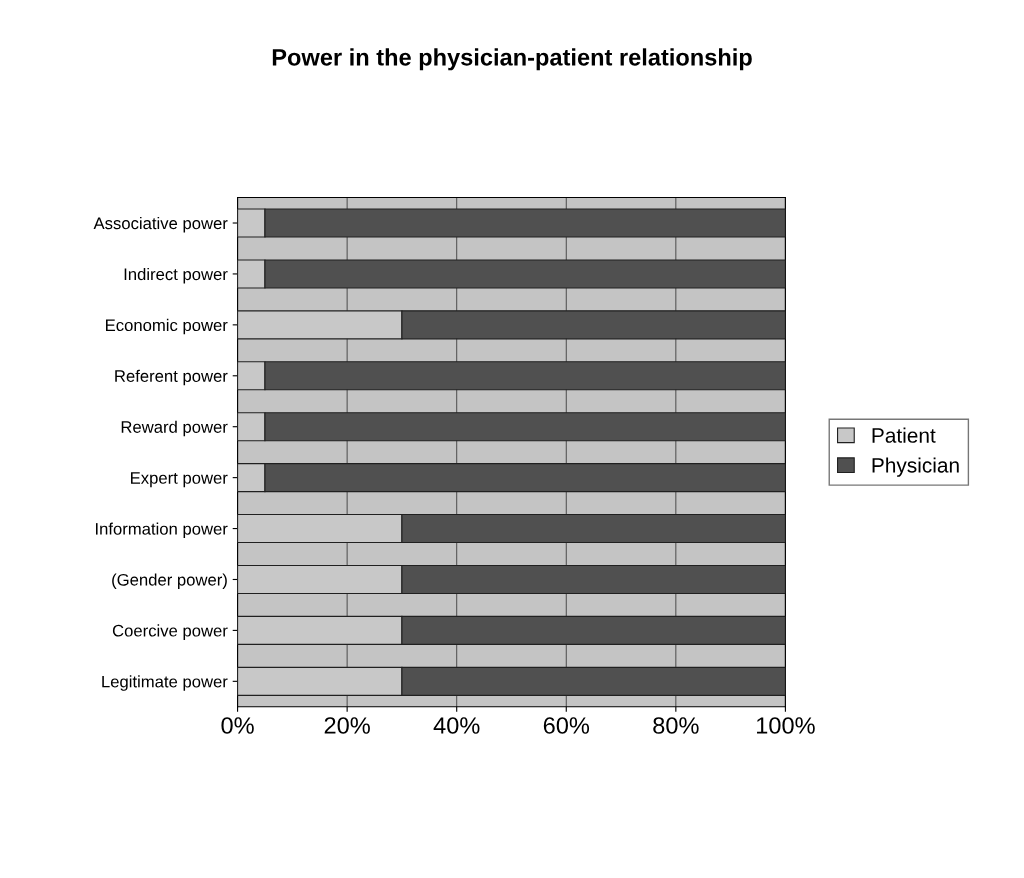  Describe the element at coordinates (174, 428) in the screenshot. I see `y-tick-label: Reward power` at that location.